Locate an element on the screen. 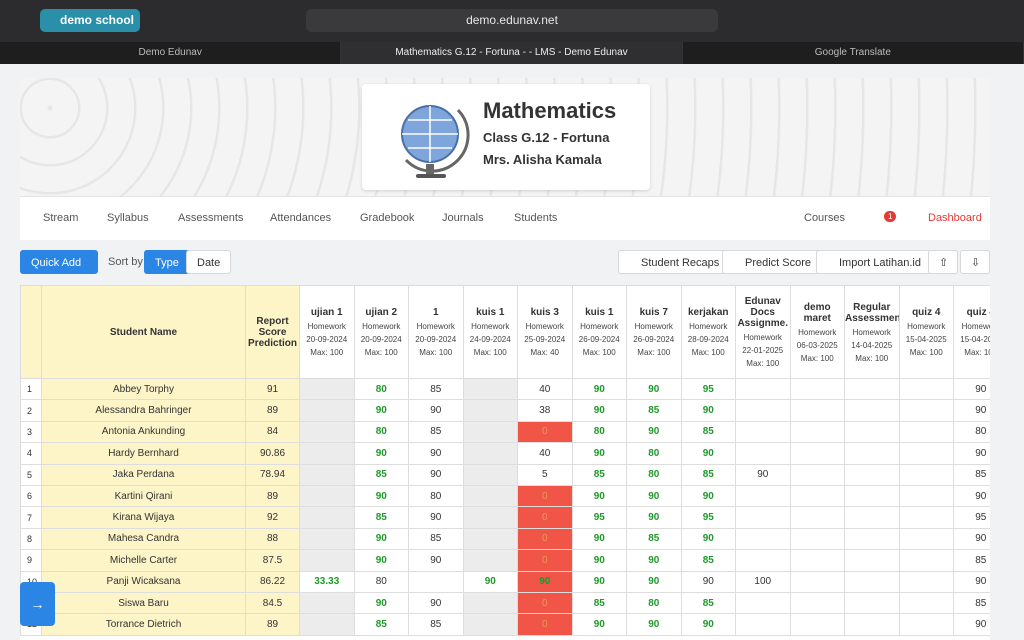 The width and height of the screenshot is (1024, 640). download-button: ⇩ is located at coordinates (975, 262).